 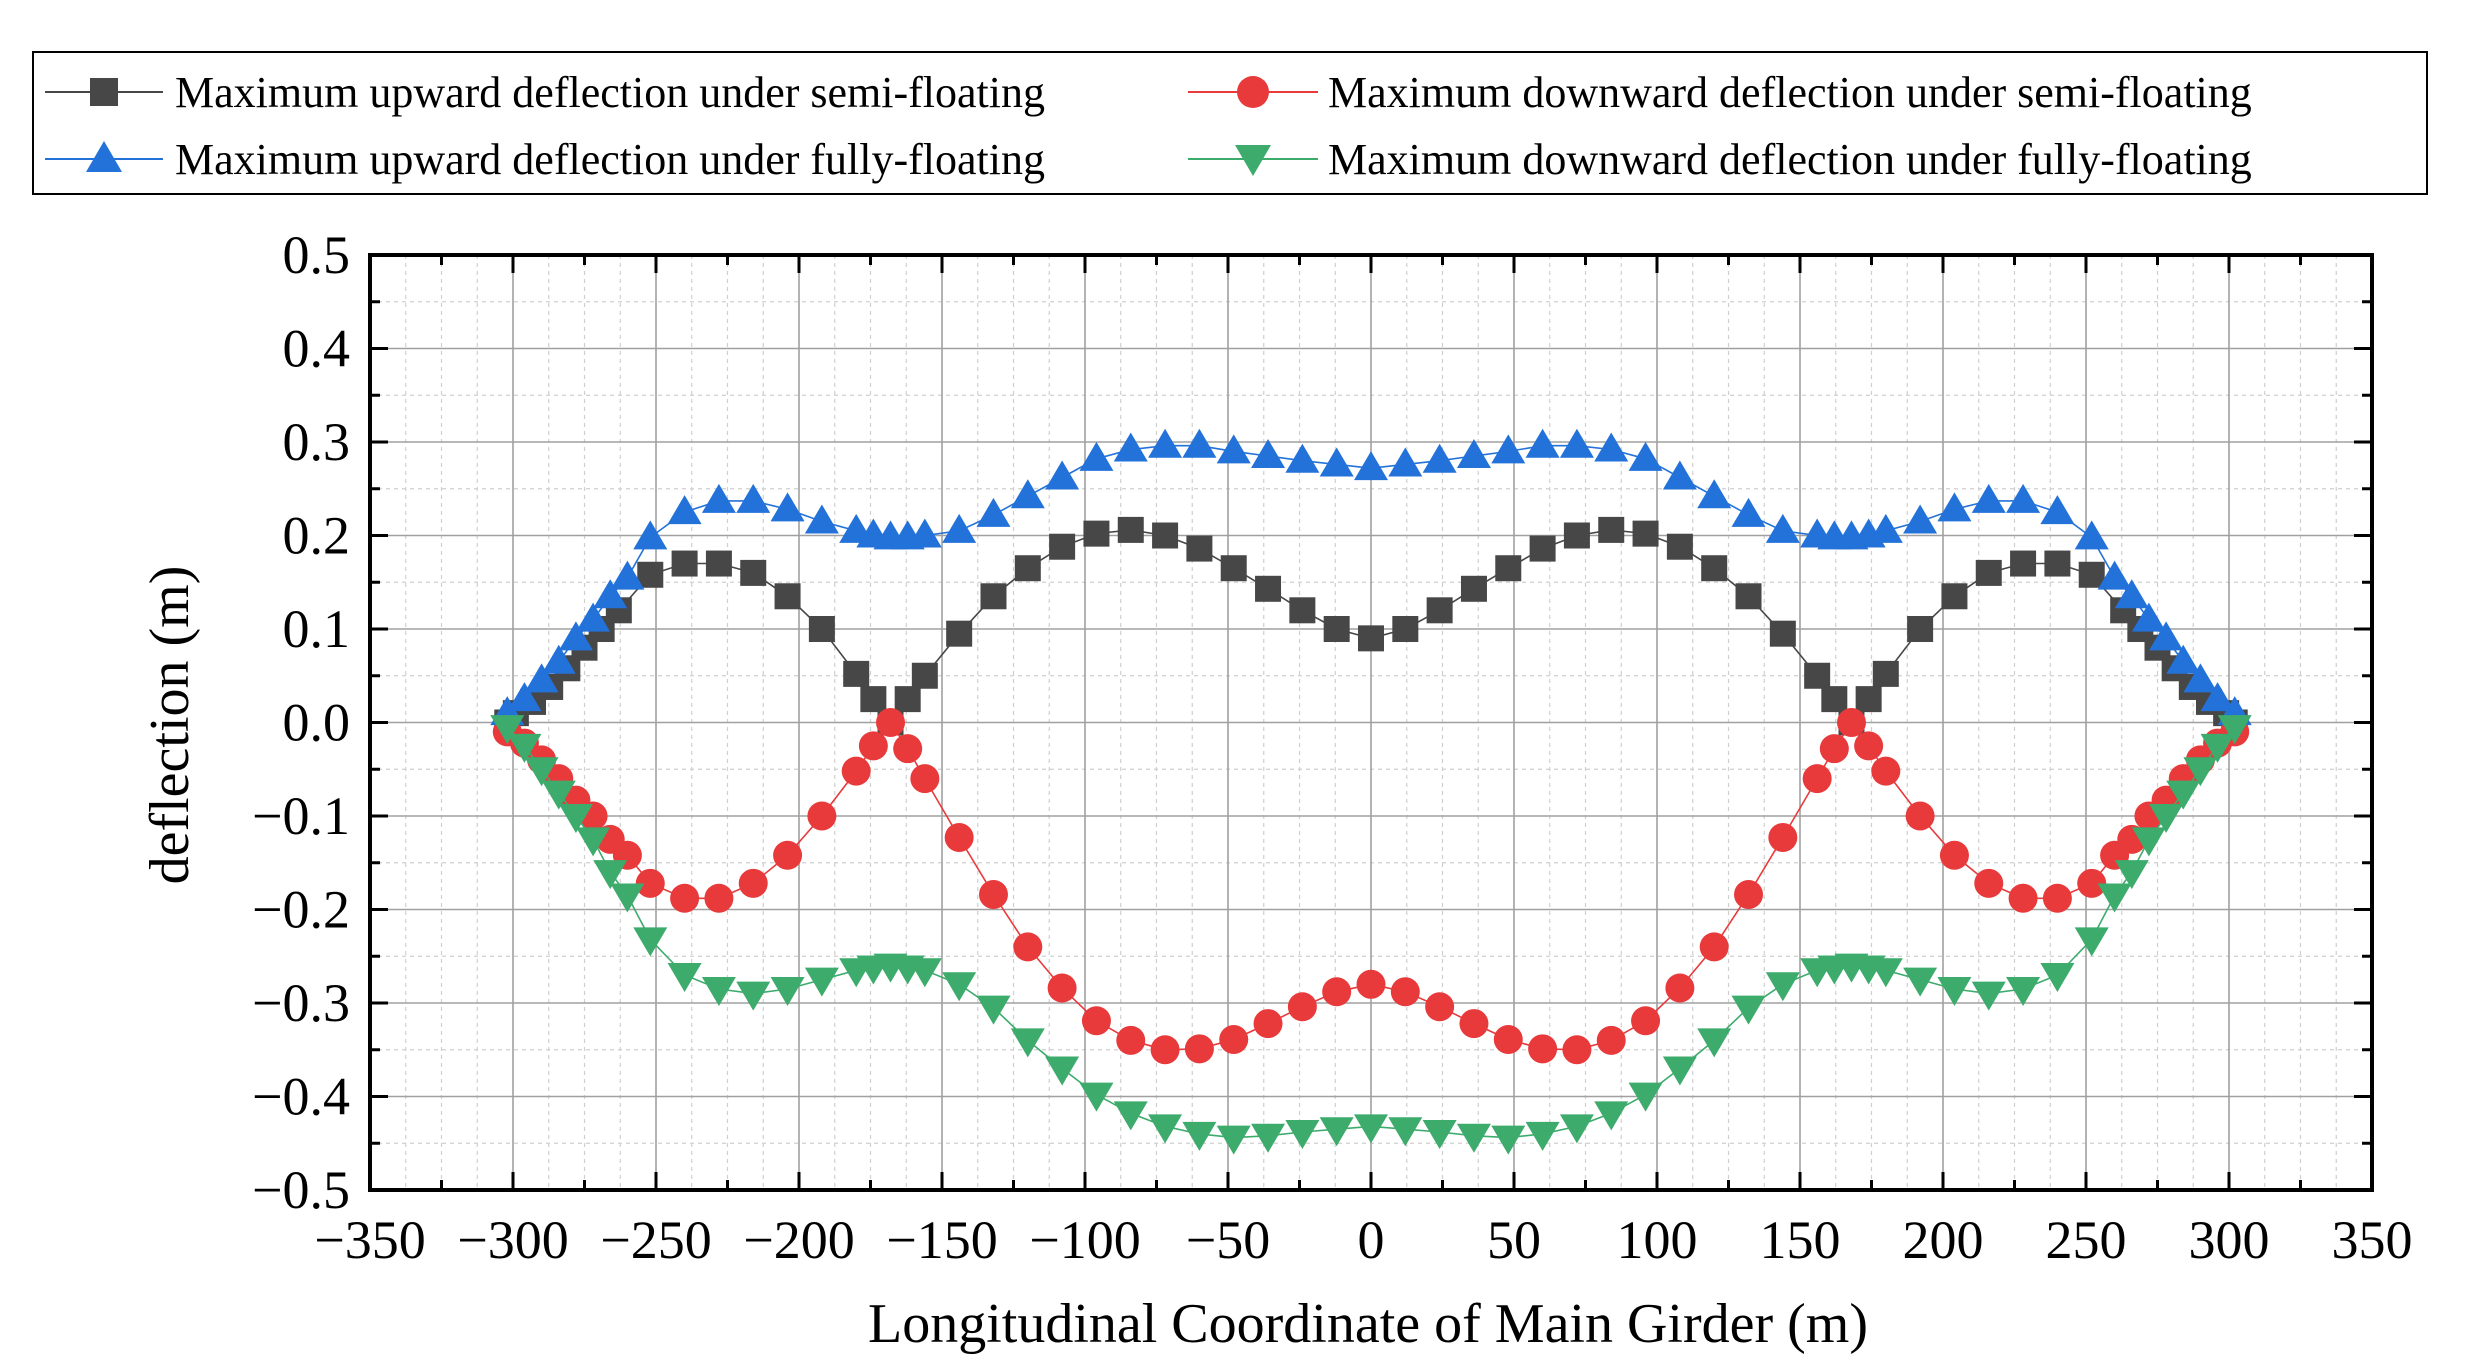 I want to click on triangle-up-marker-icon, so click(x=104, y=156).